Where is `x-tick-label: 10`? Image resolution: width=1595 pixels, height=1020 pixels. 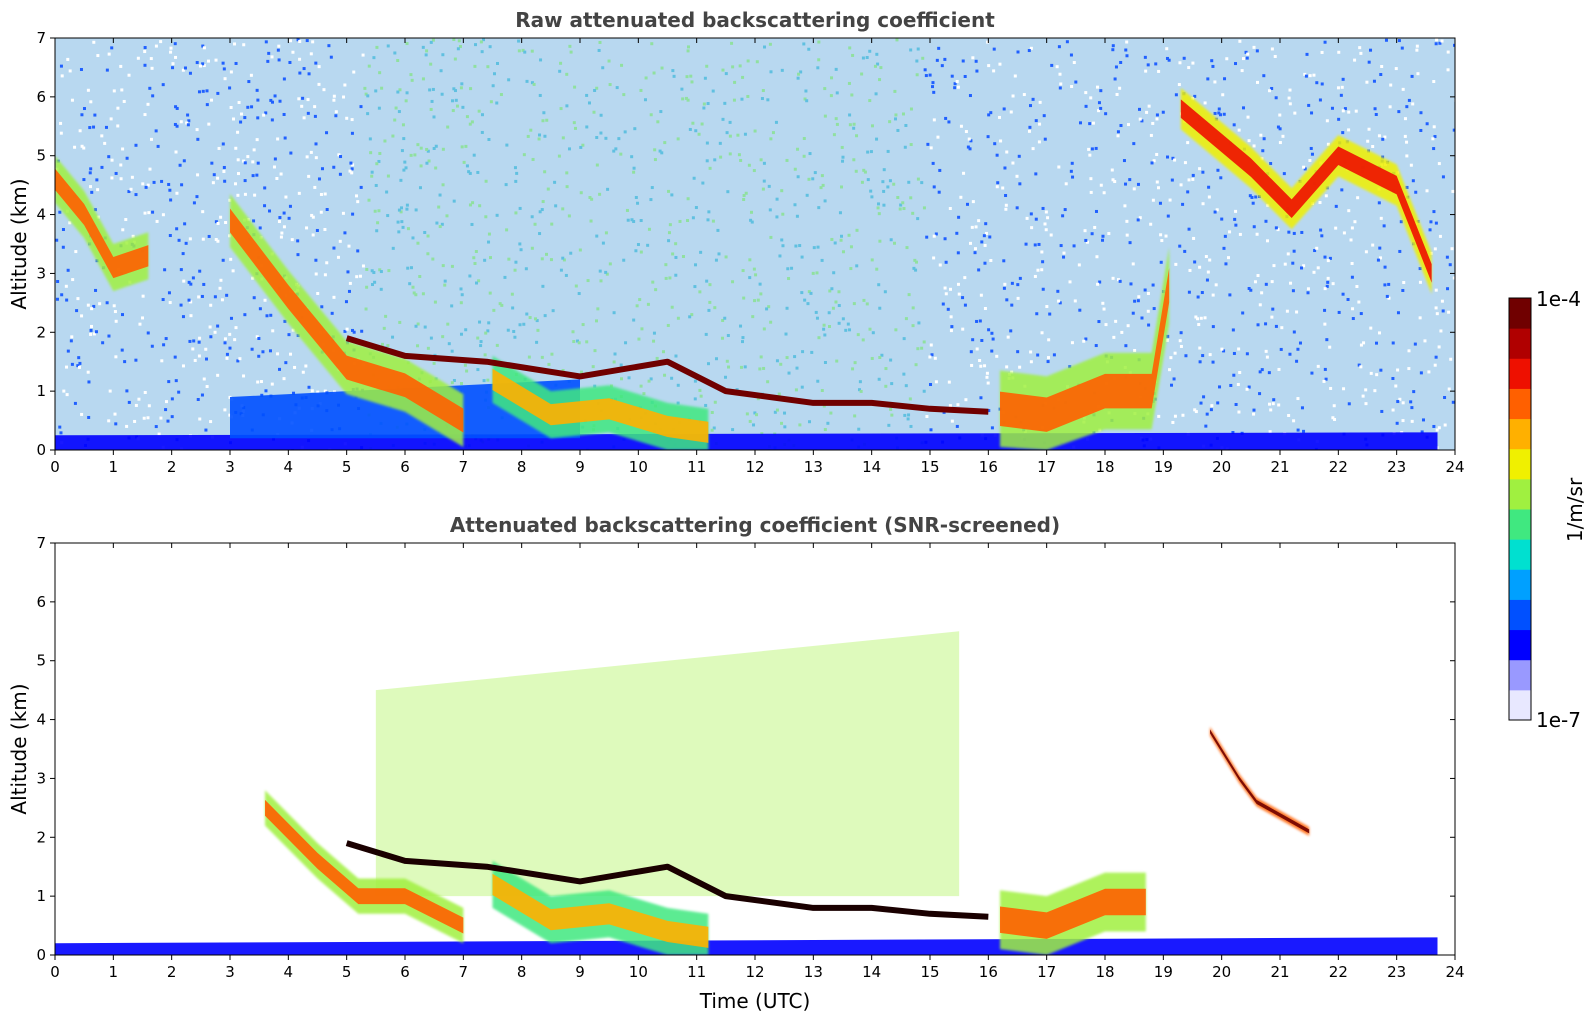
x-tick-label: 10 is located at coordinates (638, 972).